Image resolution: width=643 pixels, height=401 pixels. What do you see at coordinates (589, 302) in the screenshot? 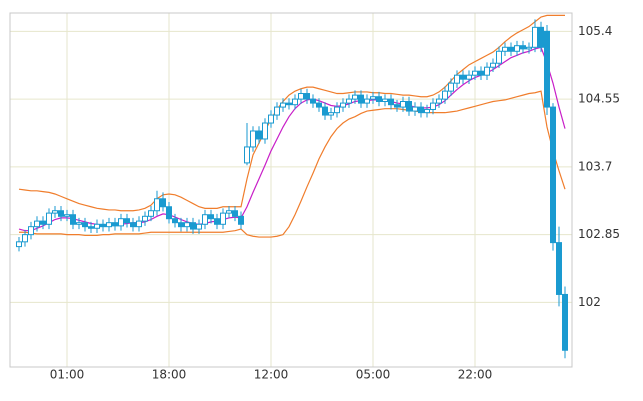
I see `y-tick-label: 102` at bounding box center [589, 302].